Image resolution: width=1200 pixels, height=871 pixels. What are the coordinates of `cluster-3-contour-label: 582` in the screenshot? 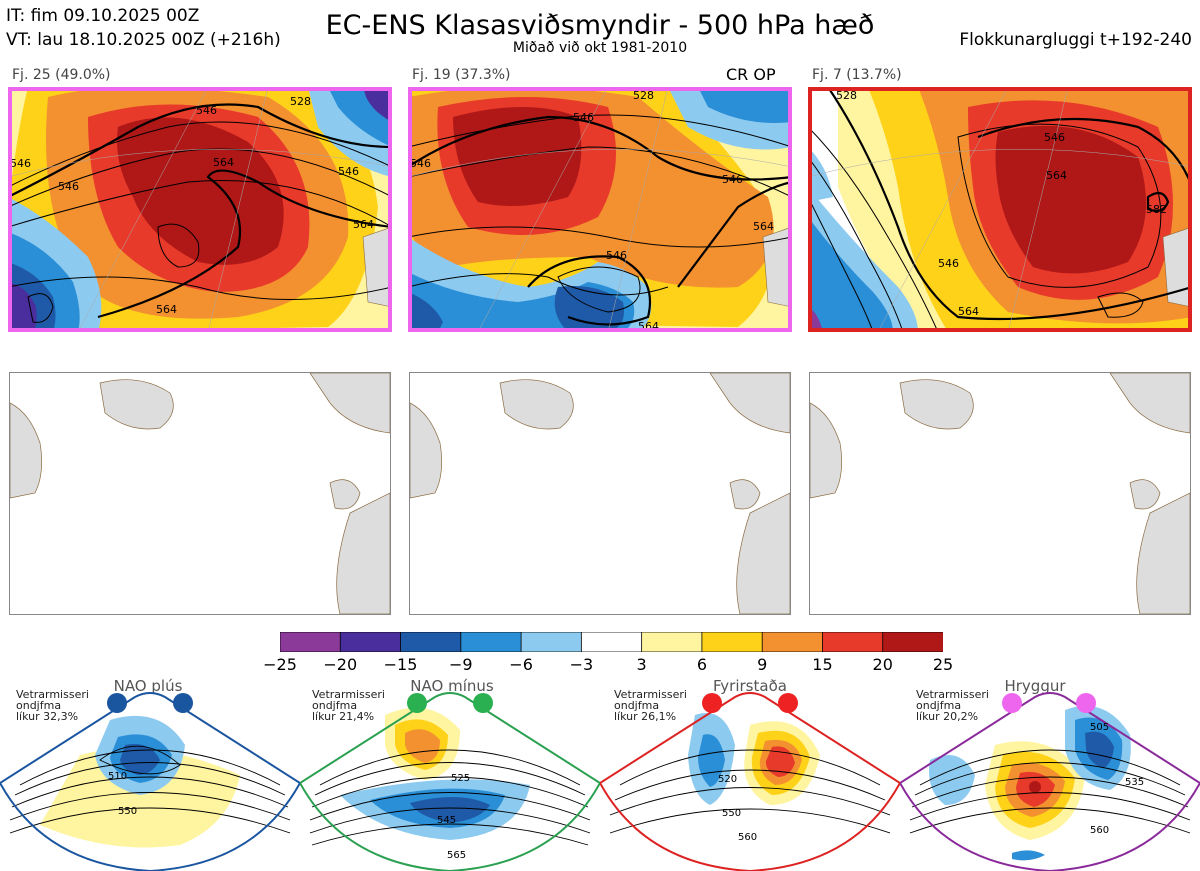 It's located at (1156, 209).